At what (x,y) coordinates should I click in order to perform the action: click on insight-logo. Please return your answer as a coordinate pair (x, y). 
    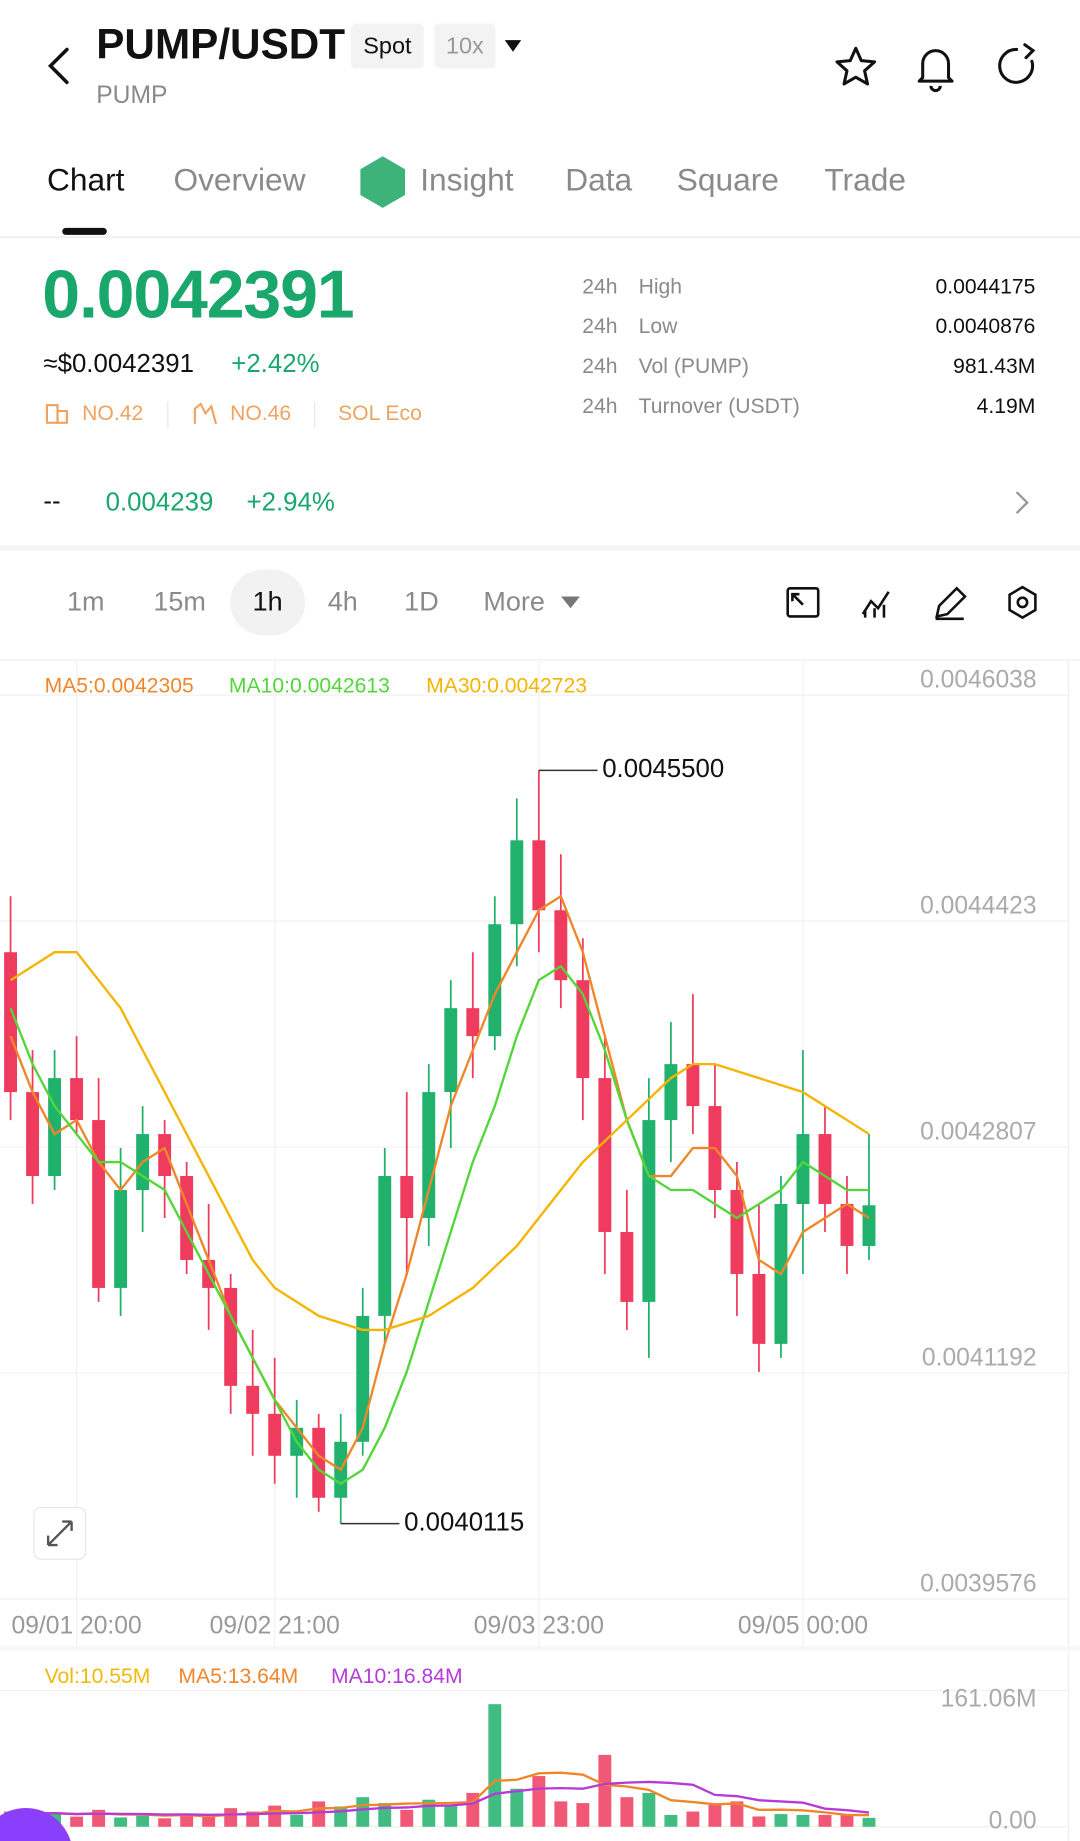
    Looking at the image, I should click on (382, 182).